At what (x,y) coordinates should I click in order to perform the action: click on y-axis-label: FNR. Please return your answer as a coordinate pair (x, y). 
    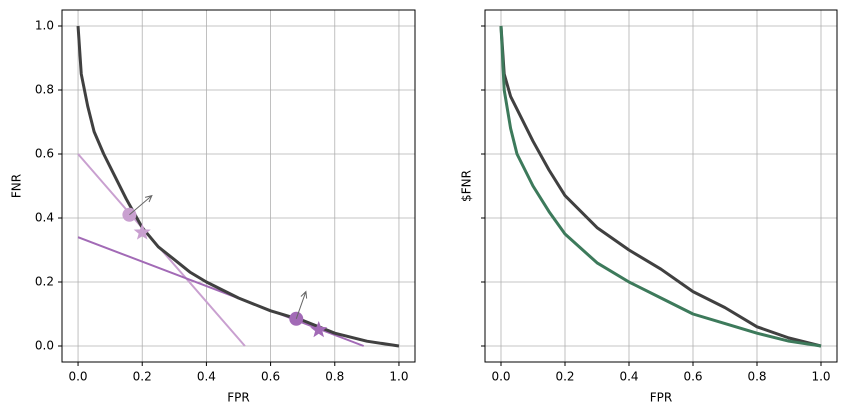
    Looking at the image, I should click on (17, 186).